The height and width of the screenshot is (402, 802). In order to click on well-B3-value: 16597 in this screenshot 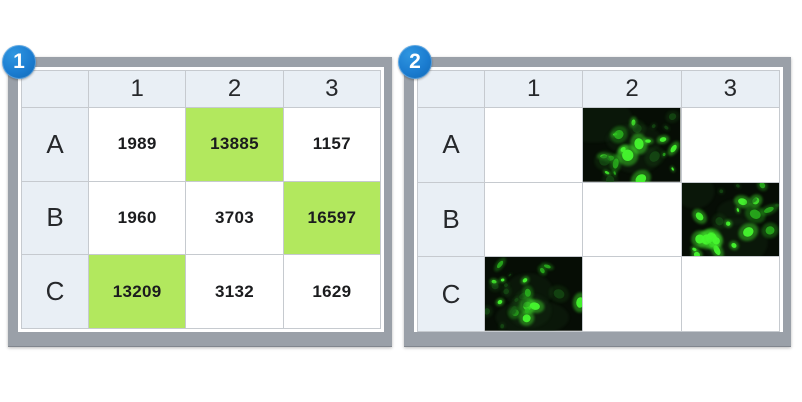, I will do `click(332, 218)`.